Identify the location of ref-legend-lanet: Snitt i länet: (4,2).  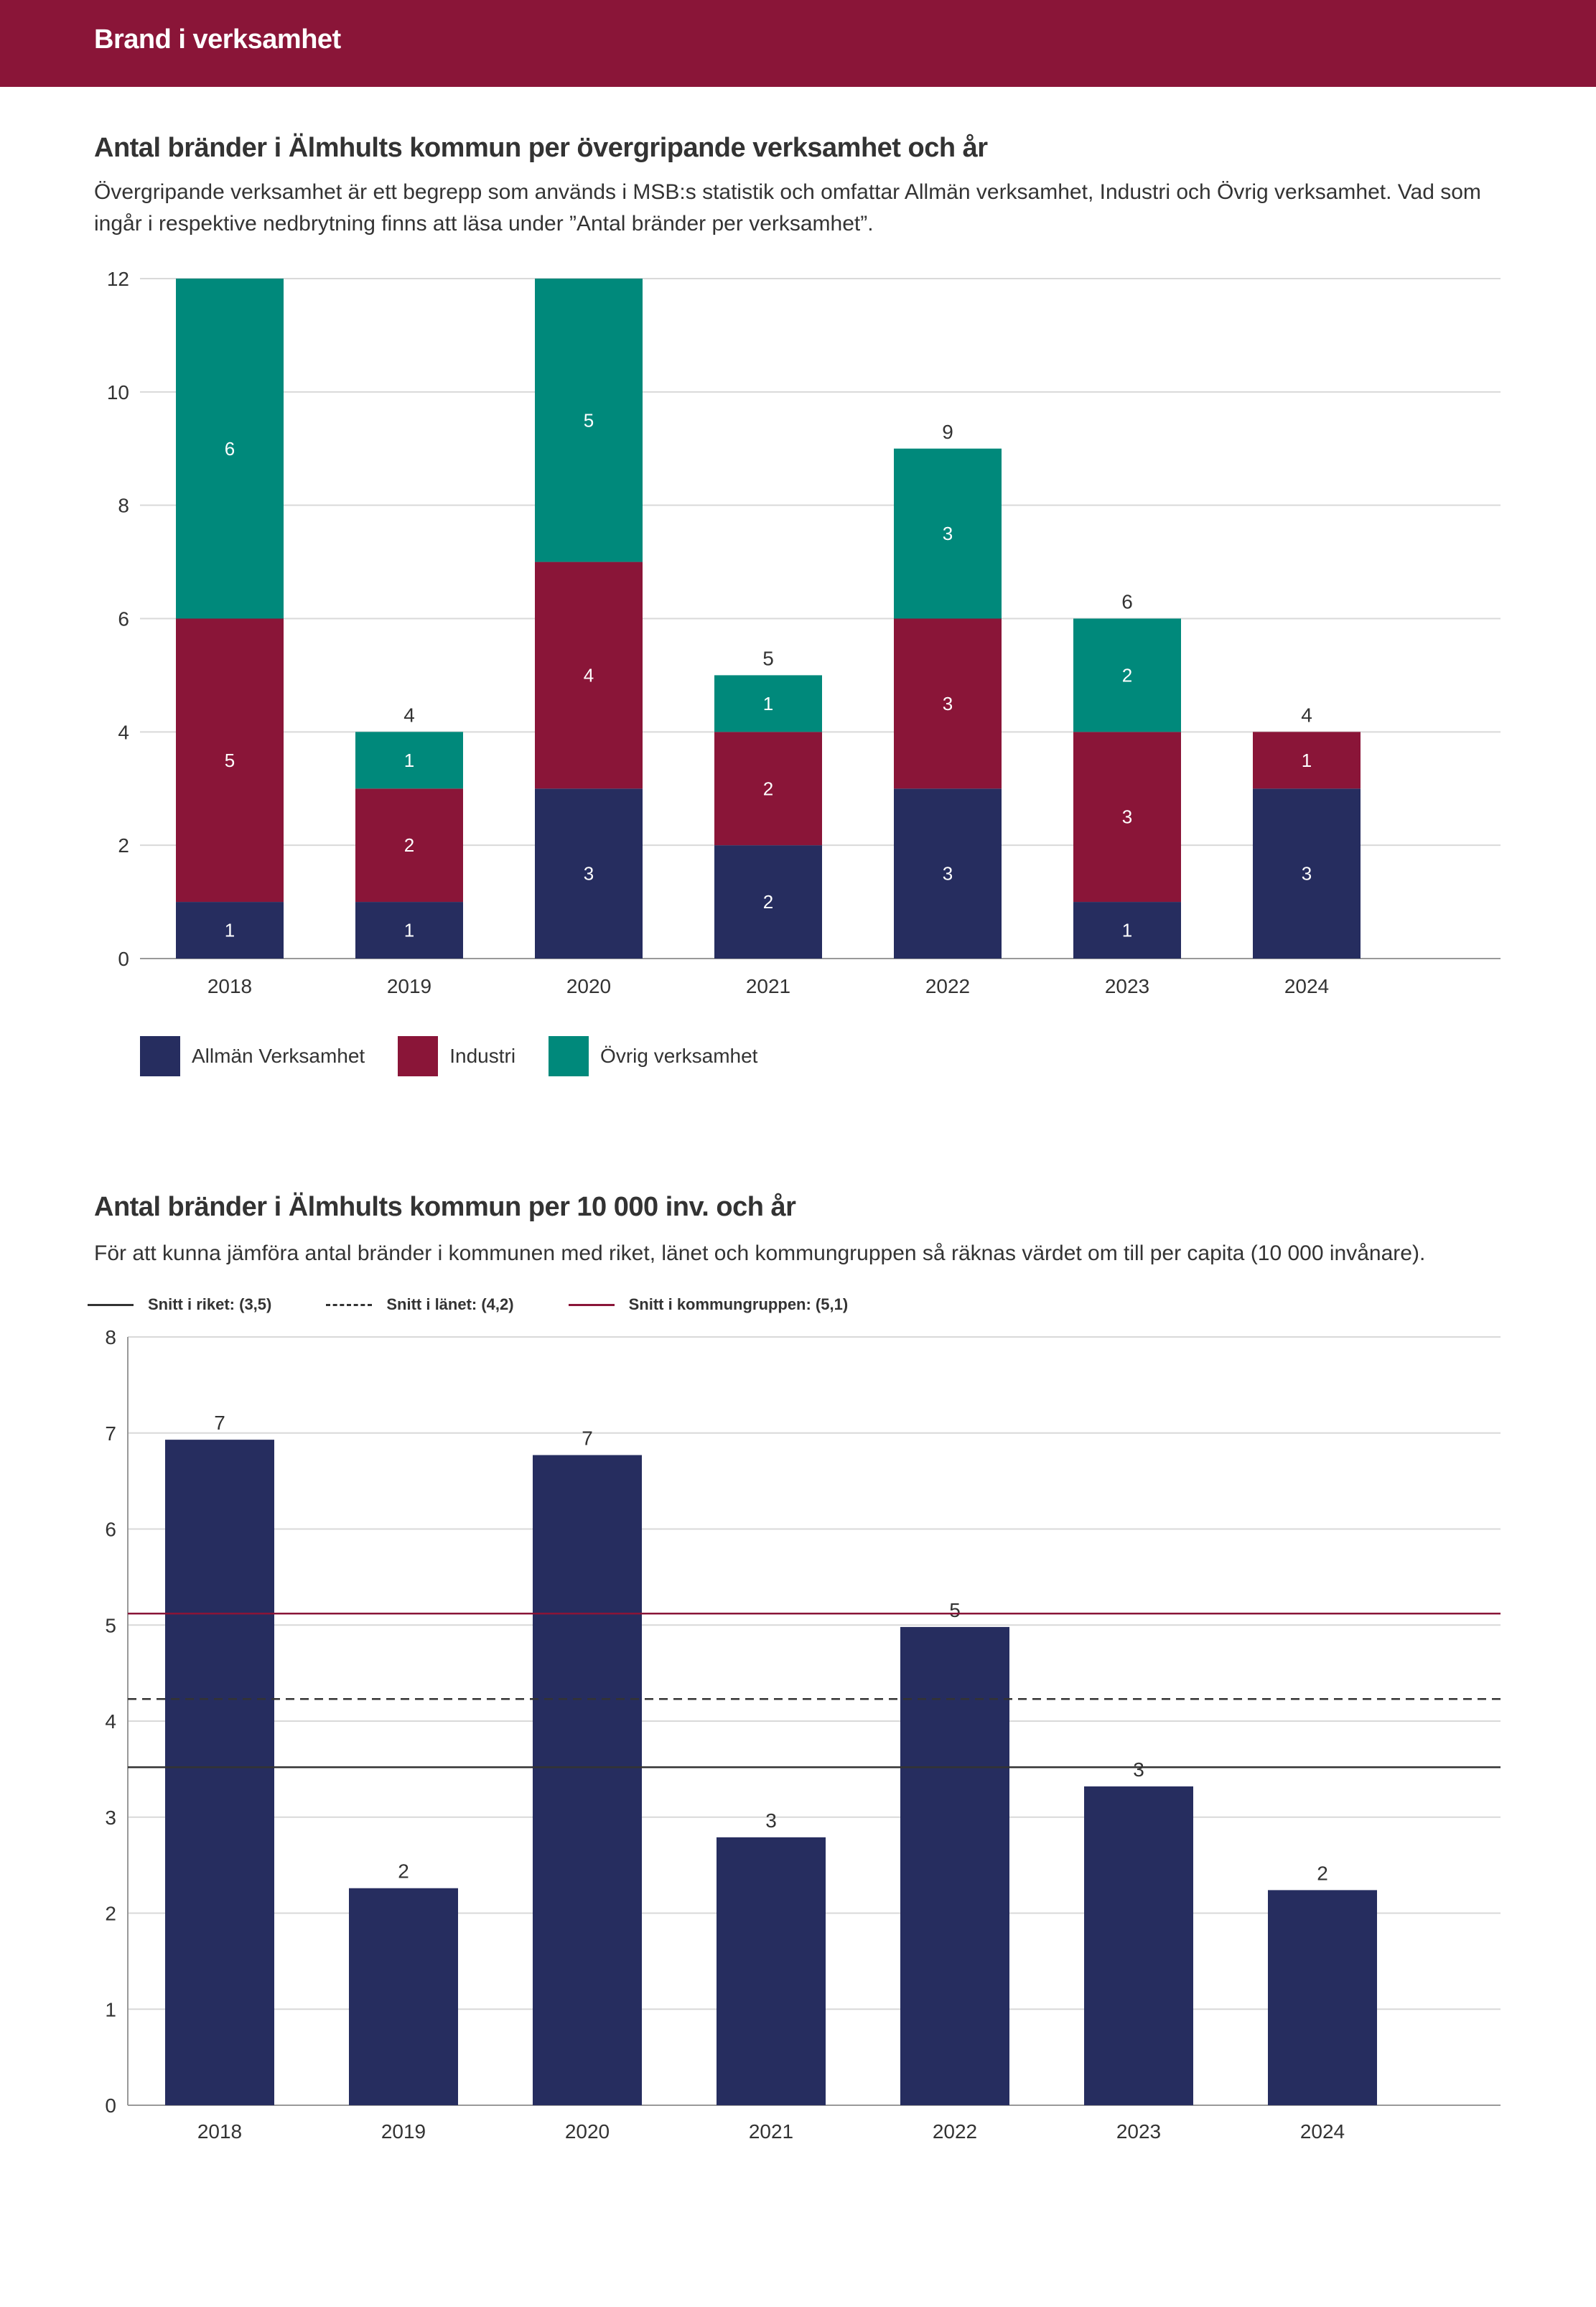
(420, 1304).